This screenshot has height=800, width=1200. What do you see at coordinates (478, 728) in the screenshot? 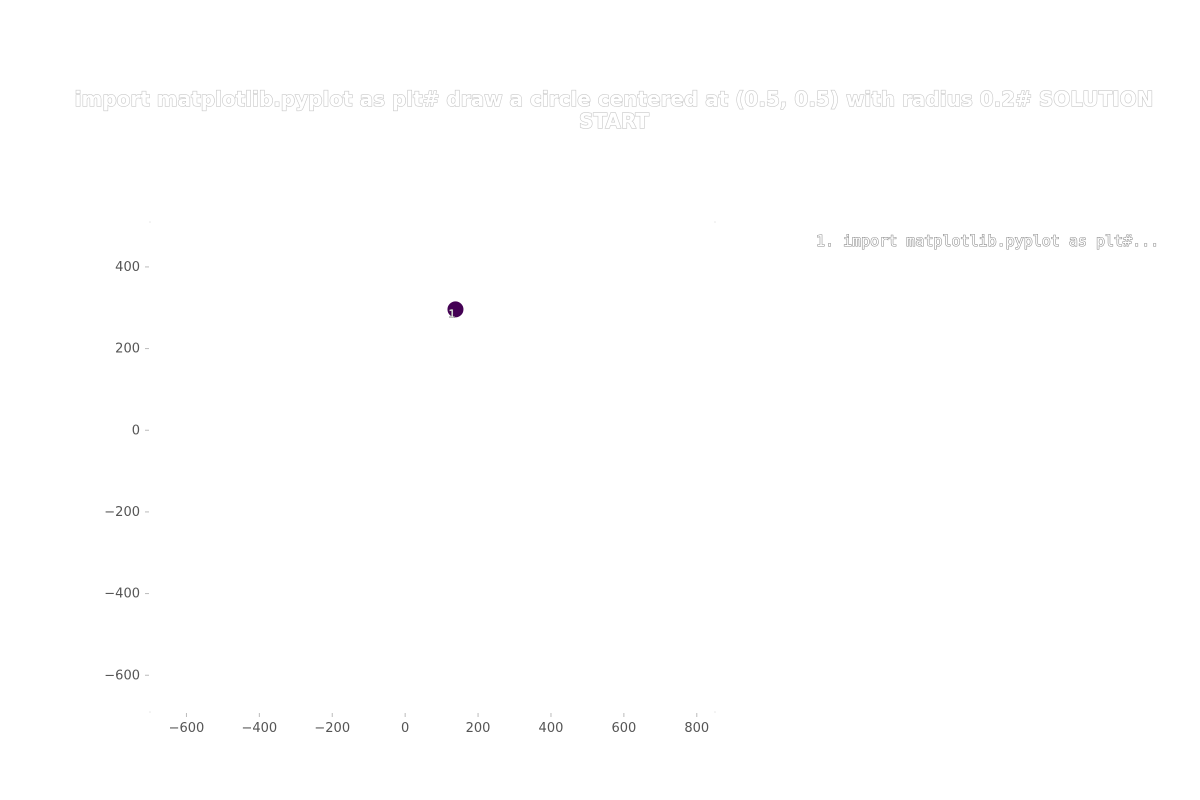
I see `x-tick-label: 200` at bounding box center [478, 728].